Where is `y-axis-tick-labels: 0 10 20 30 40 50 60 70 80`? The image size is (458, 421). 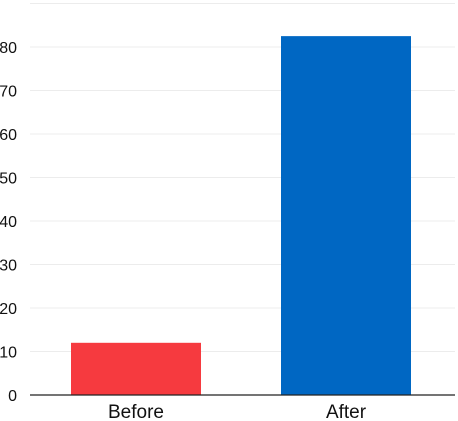
y-axis-tick-labels: 0 10 20 30 40 50 60 70 80 is located at coordinates (8, 222).